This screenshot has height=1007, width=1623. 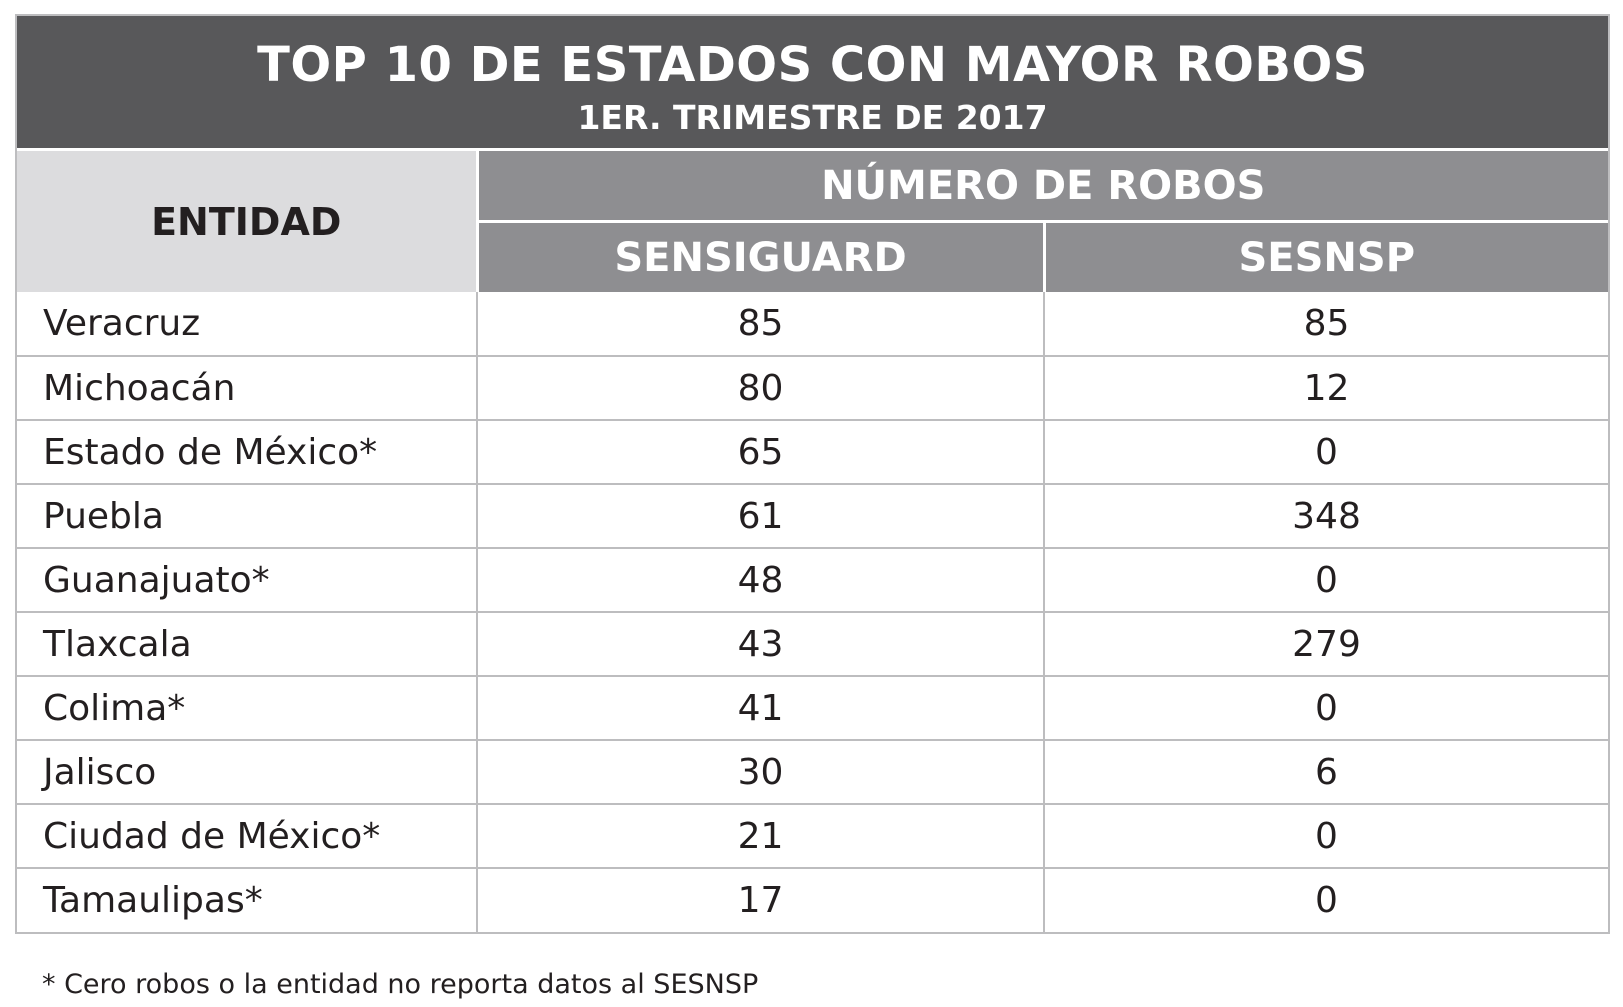 What do you see at coordinates (812, 65) in the screenshot?
I see `table-title: TOP 10 DE ESTADOS CON MAYOR ROBOS` at bounding box center [812, 65].